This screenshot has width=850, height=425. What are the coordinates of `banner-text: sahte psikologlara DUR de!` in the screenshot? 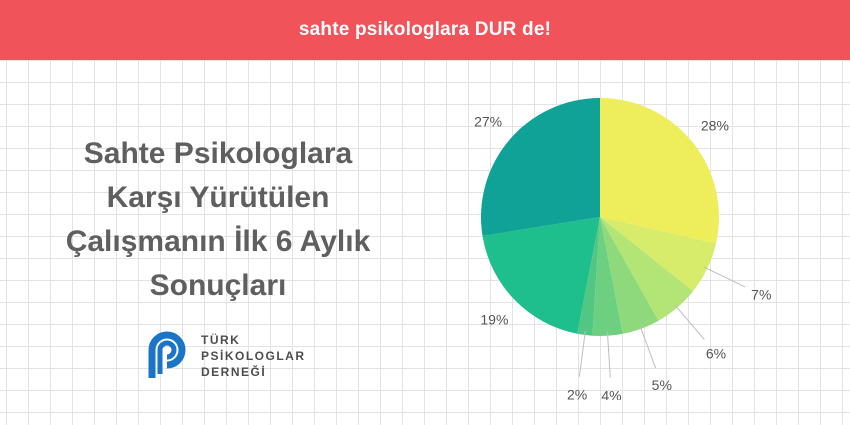 It's located at (425, 29).